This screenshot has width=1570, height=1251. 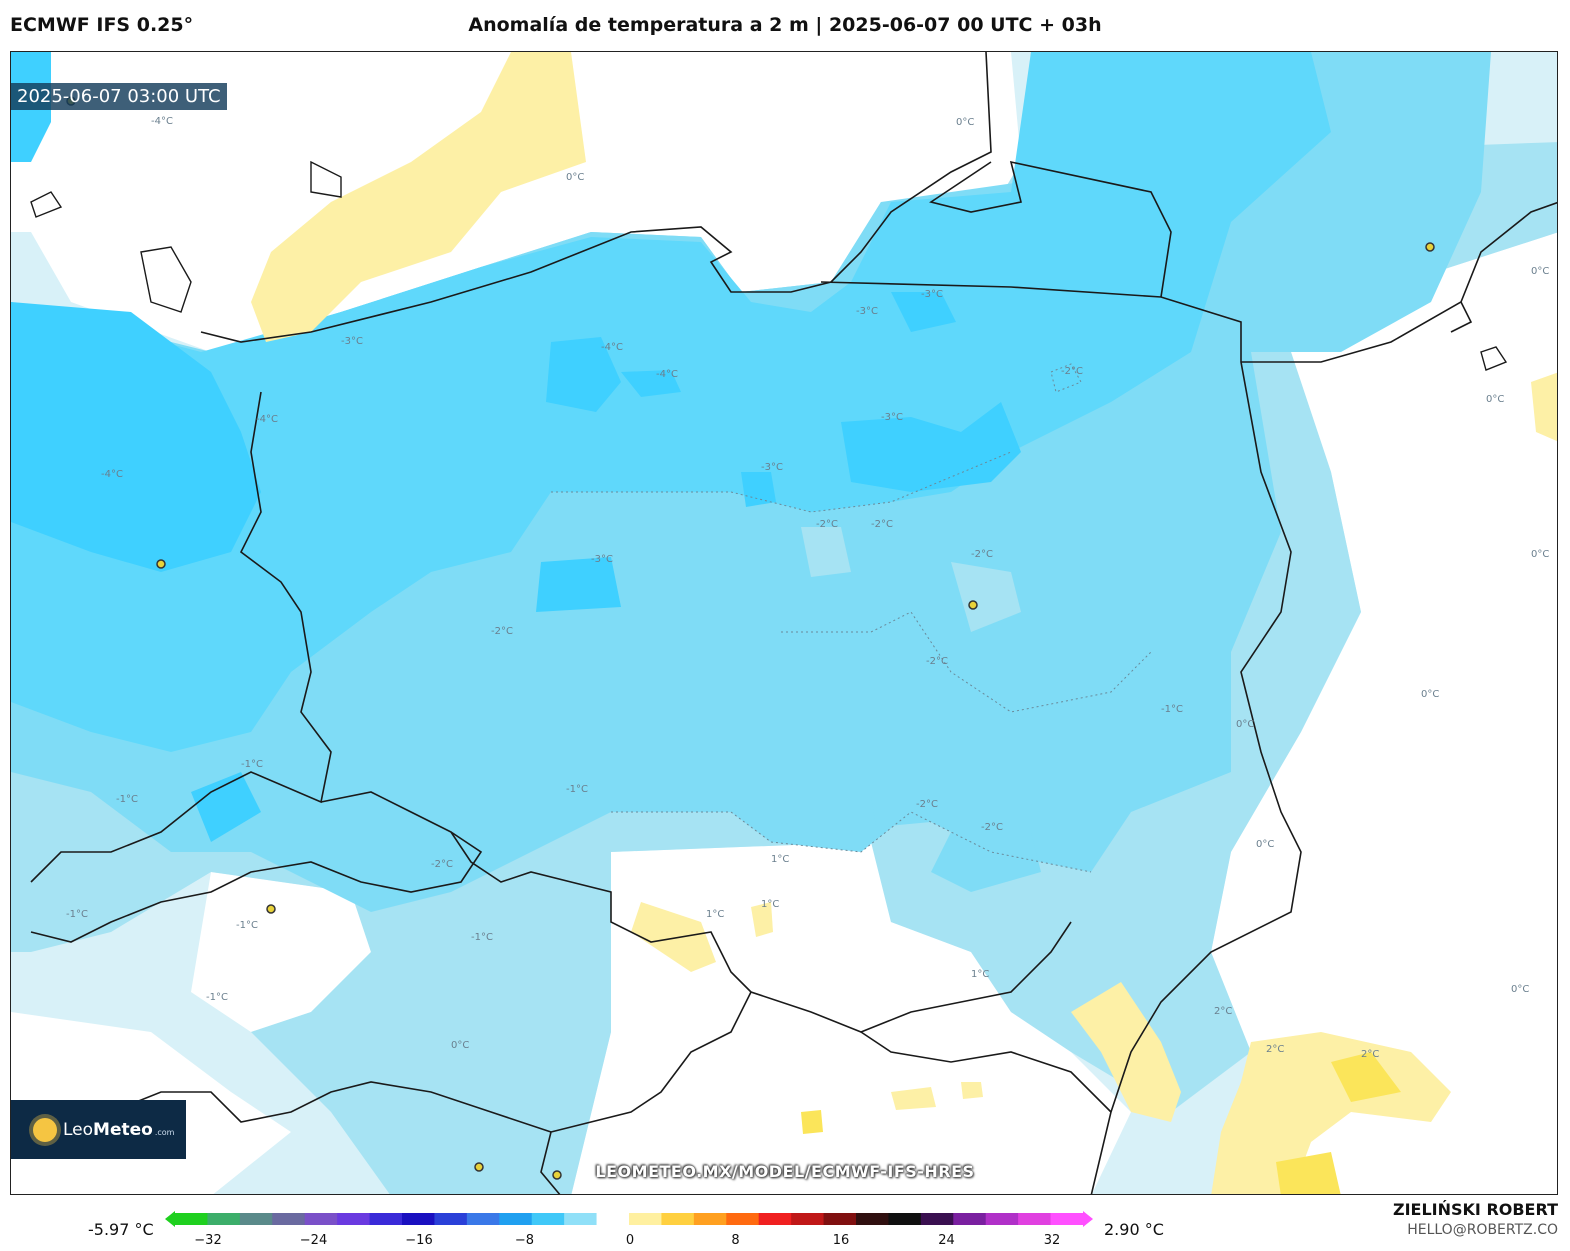 What do you see at coordinates (630, 1240) in the screenshot?
I see `colorbar-tick-label: 0` at bounding box center [630, 1240].